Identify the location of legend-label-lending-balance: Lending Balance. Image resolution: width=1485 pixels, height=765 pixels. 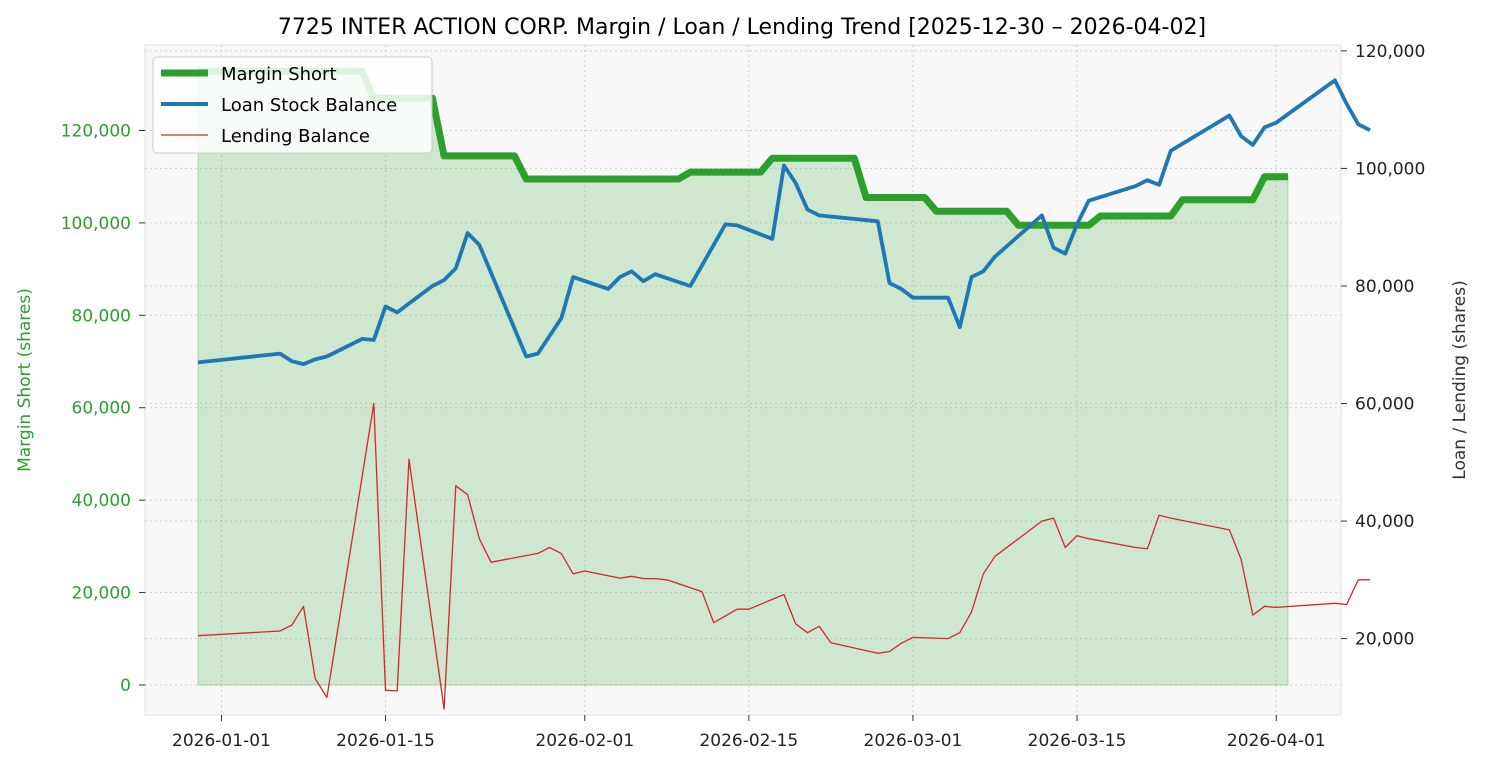
(295, 136).